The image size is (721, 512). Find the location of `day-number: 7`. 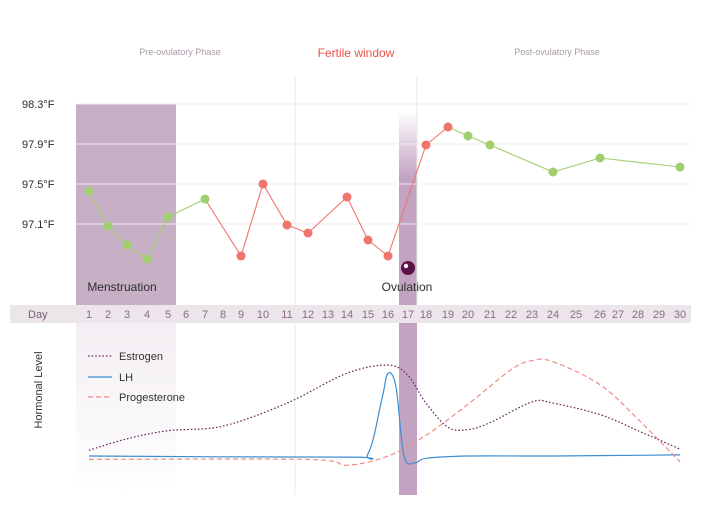

day-number: 7 is located at coordinates (205, 315).